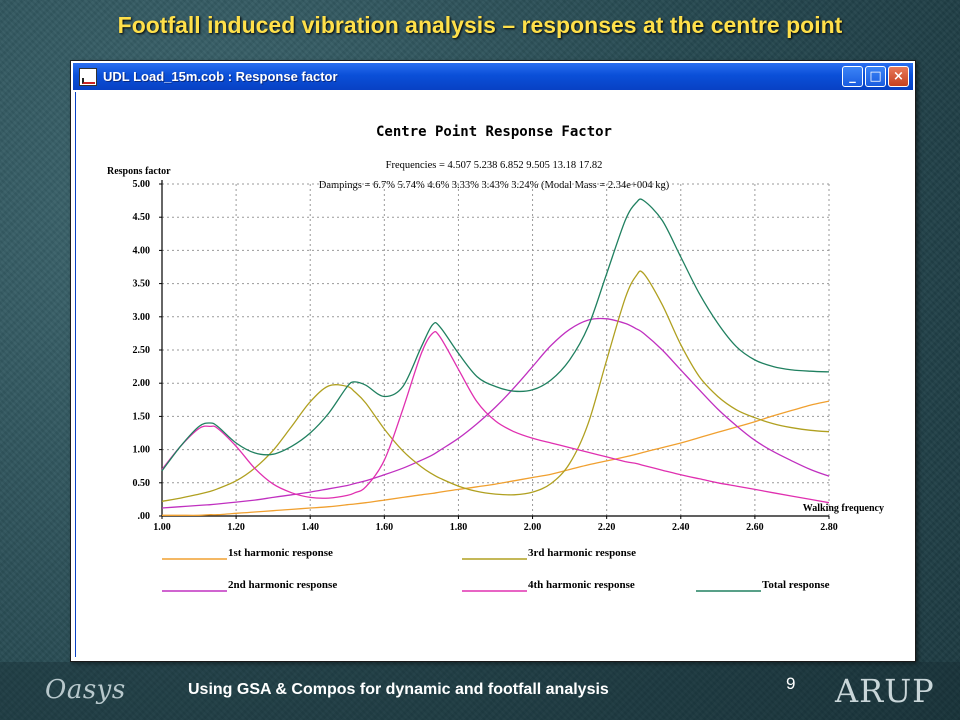  Describe the element at coordinates (139, 171) in the screenshot. I see `y-axis-label: Respons factor` at that location.